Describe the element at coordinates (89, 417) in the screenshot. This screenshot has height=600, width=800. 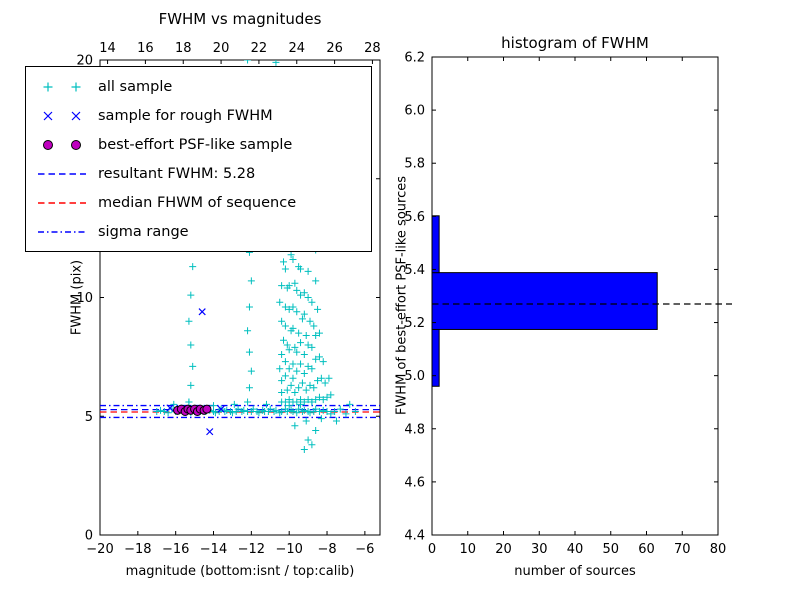
I see `svg-text: 5` at that location.